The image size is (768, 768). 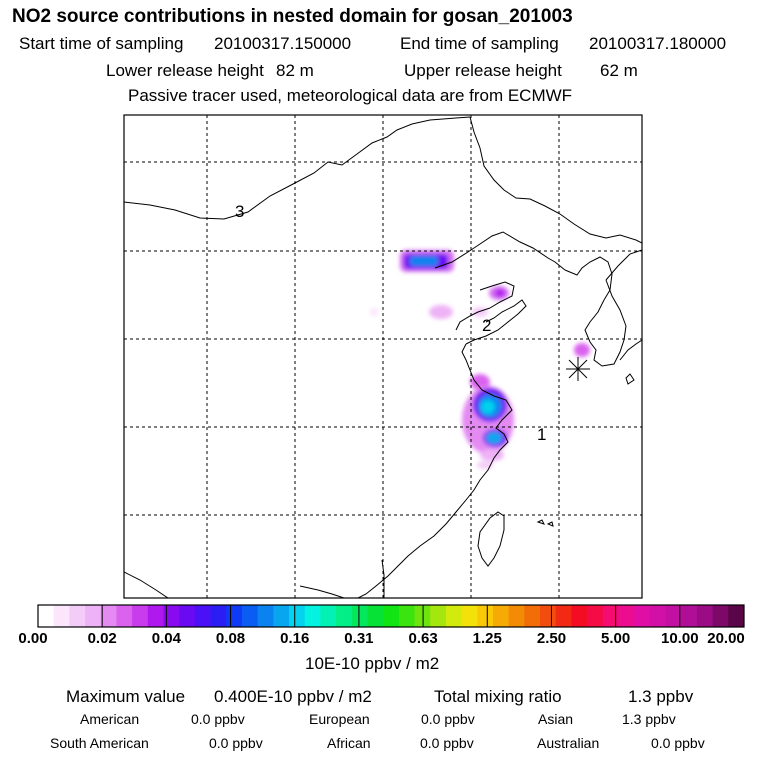 I want to click on colorbar-tick-label: 5.00, so click(x=616, y=638).